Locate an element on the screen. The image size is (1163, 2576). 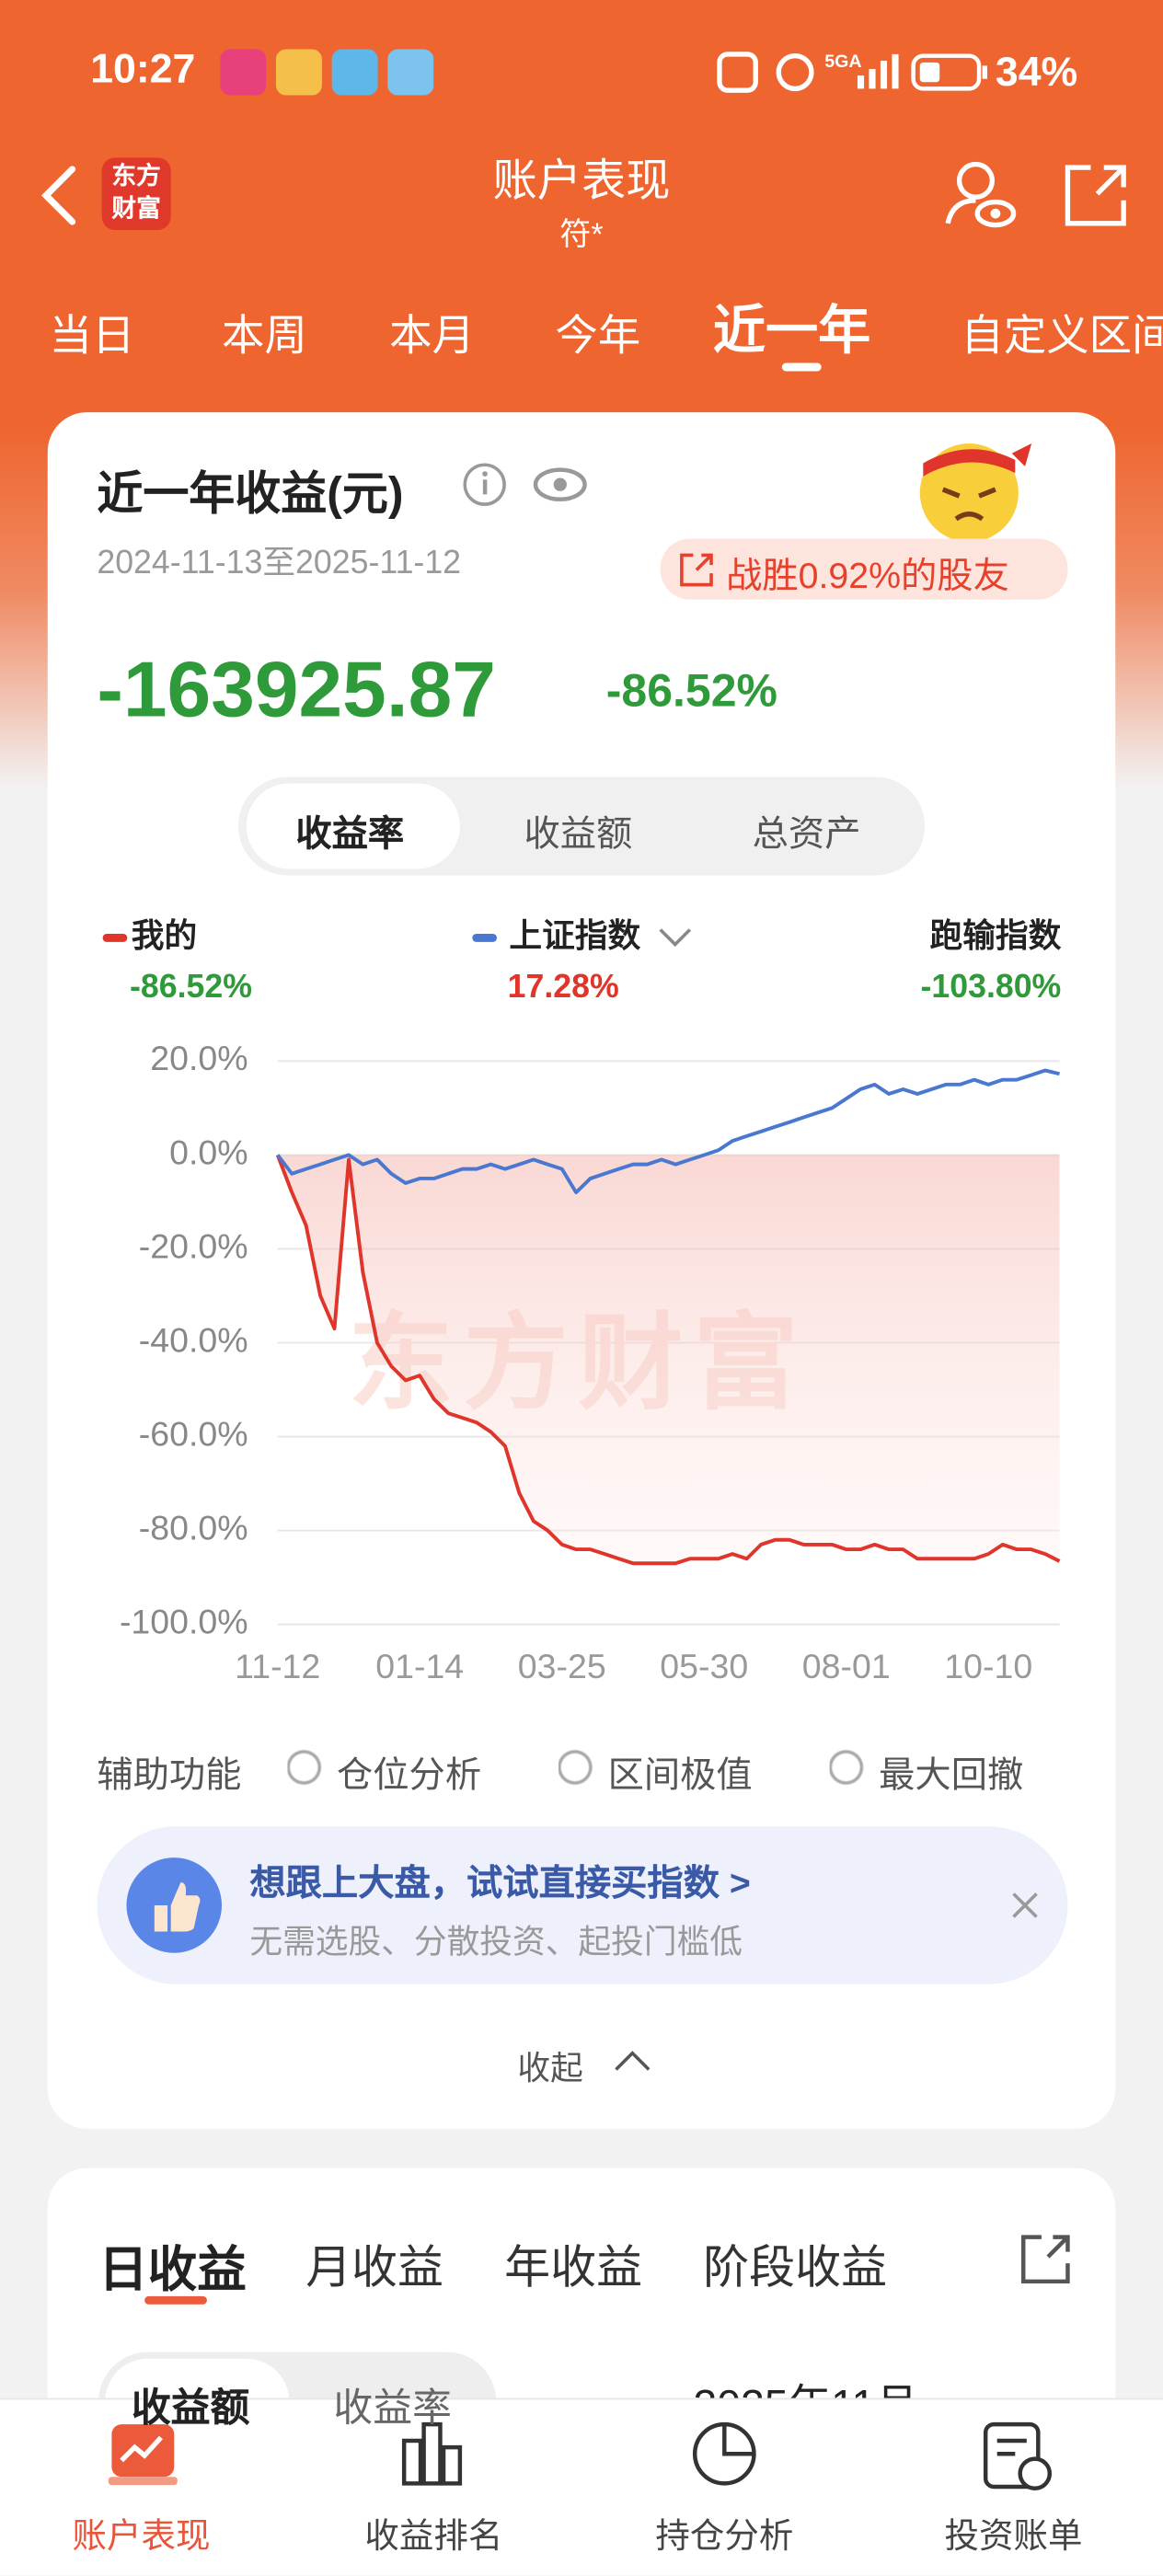
tool-option: 最大回撤 is located at coordinates (927, 1772).